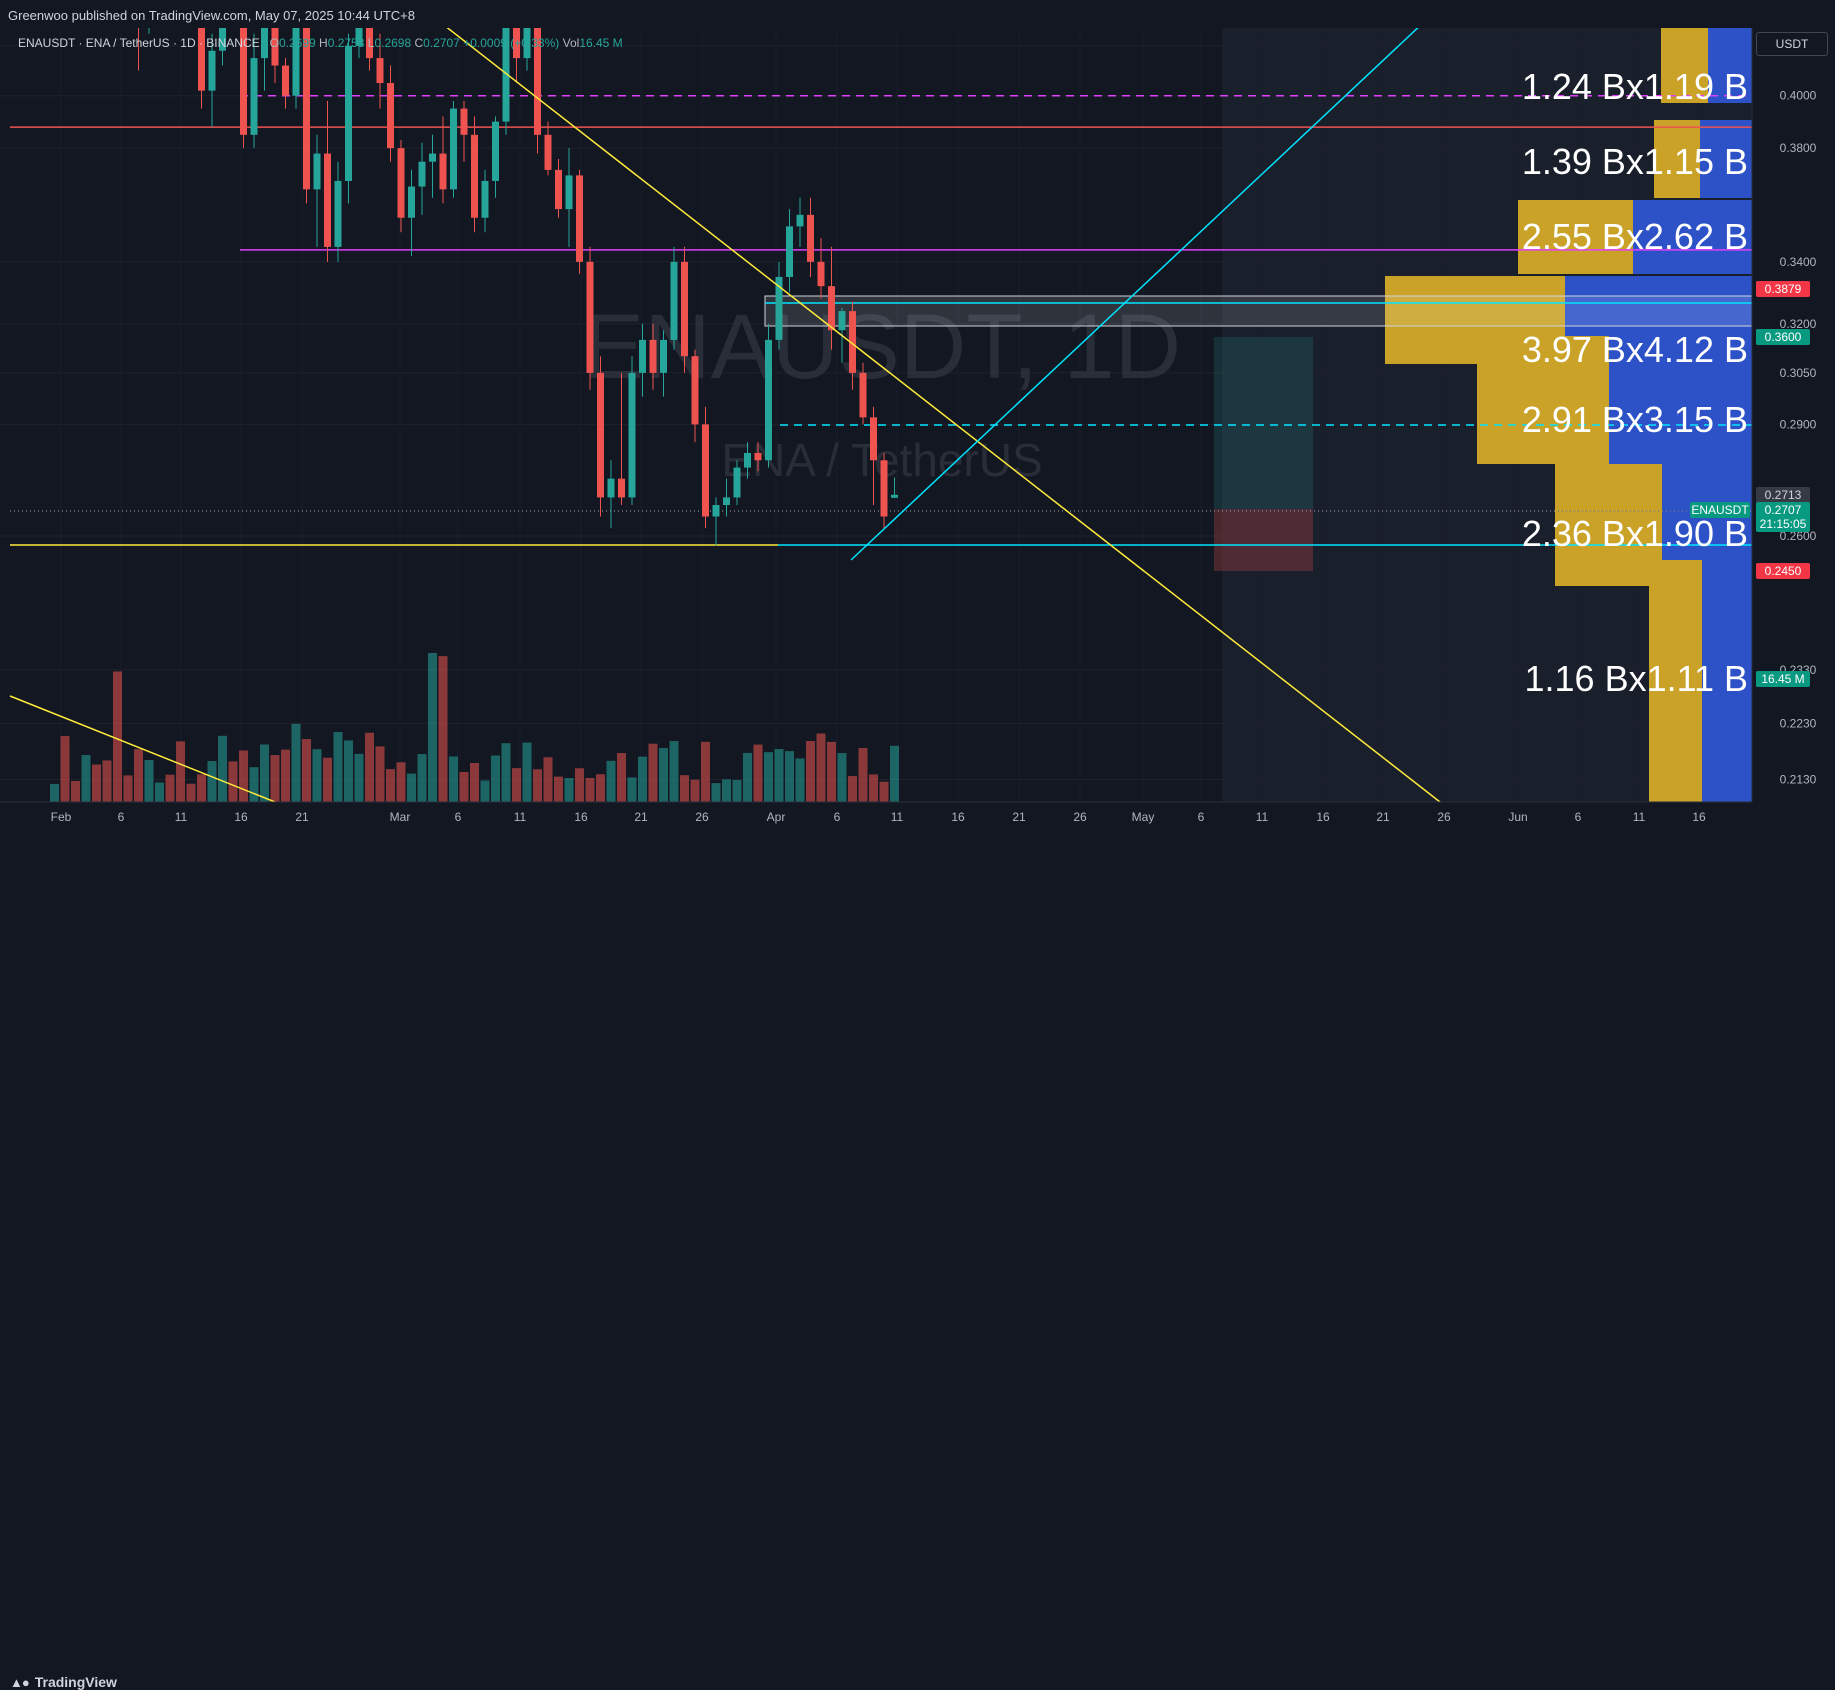  I want to click on price-tick-label: 0.3400, so click(1798, 262).